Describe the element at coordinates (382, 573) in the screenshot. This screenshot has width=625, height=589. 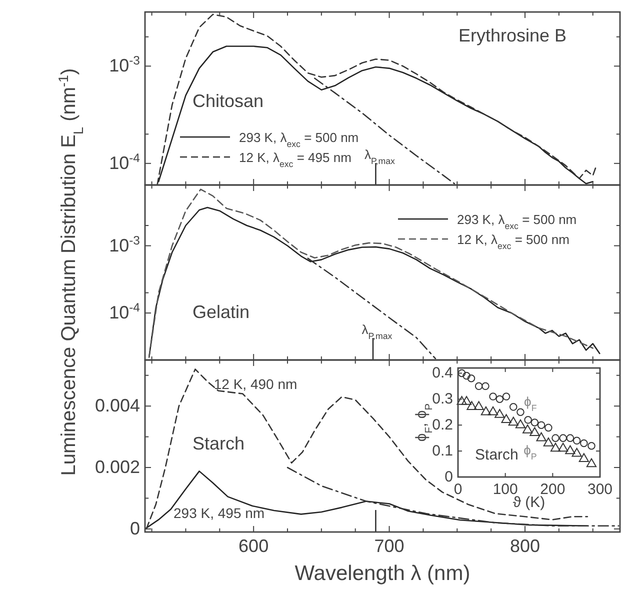
I see `x-axis-title: Wavelength λ (nm)` at that location.